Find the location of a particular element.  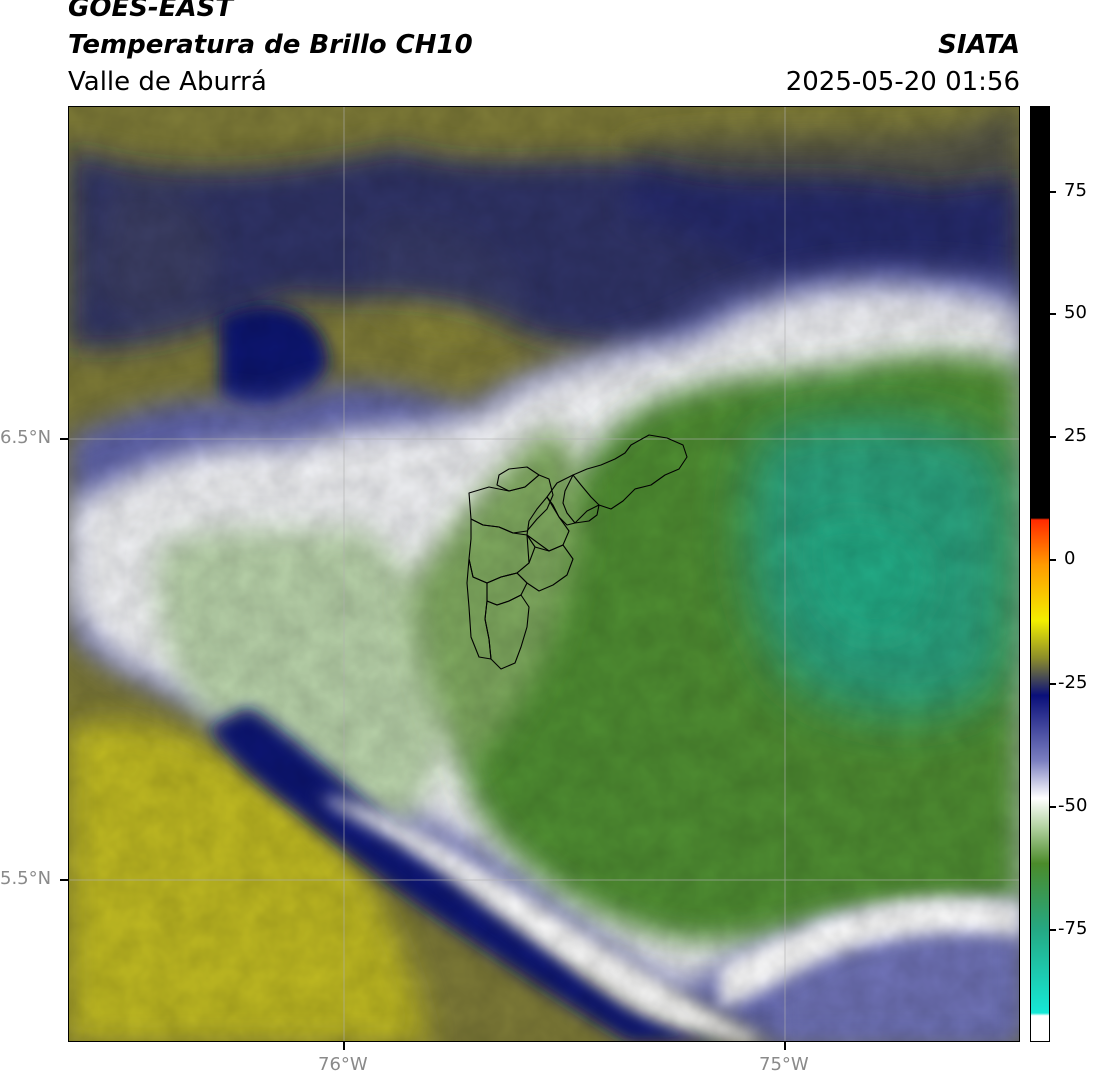

colorbar-tick-minus25: -25 is located at coordinates (1073, 682).